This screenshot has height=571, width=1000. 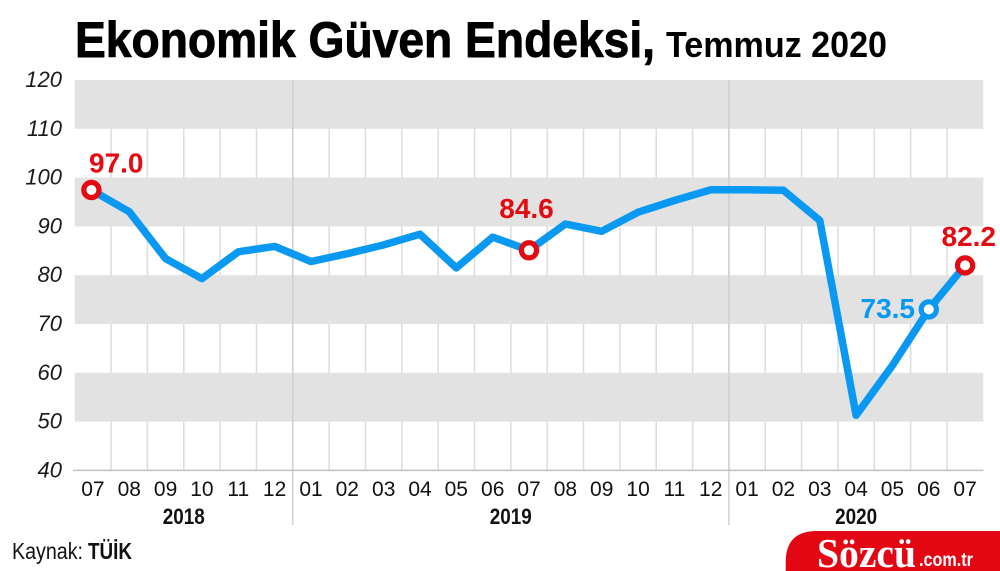 I want to click on svg-text: 100, so click(x=43, y=177).